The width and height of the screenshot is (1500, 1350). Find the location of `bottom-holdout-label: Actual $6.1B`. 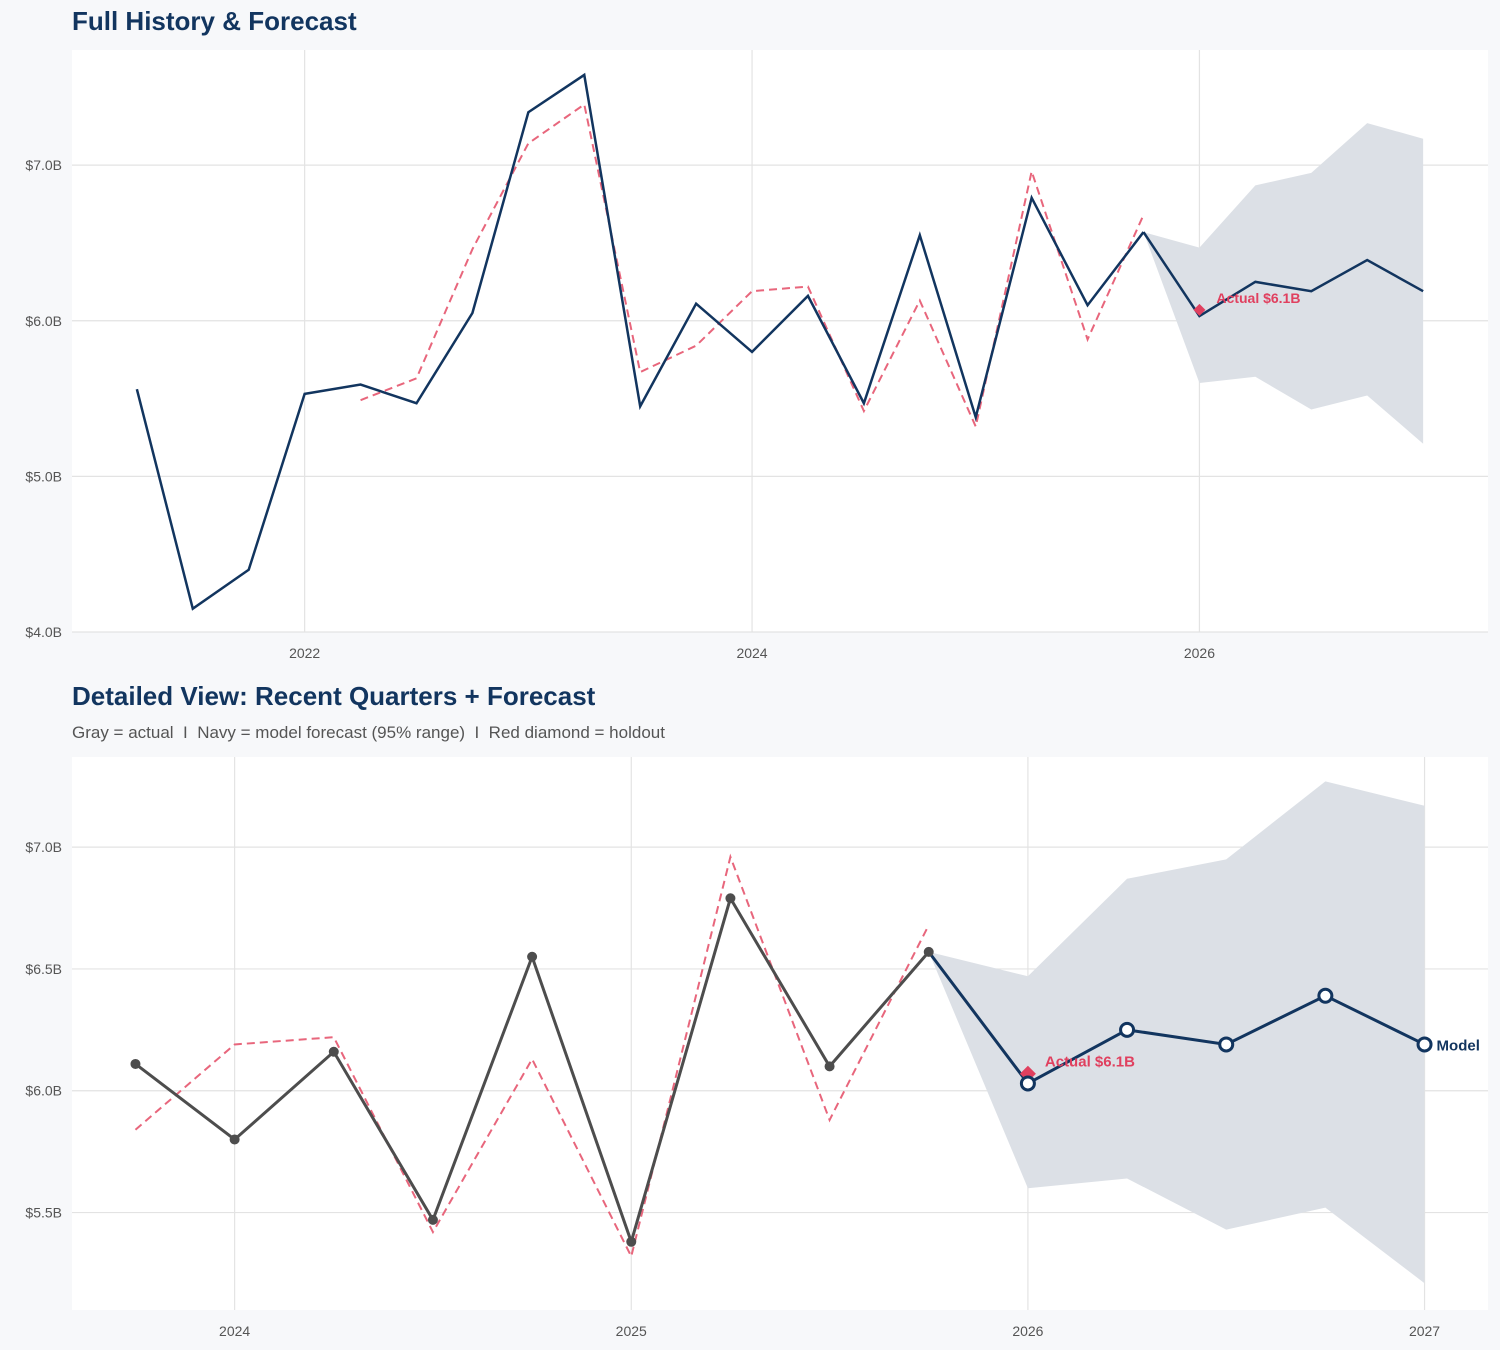

bottom-holdout-label: Actual $6.1B is located at coordinates (1090, 1062).